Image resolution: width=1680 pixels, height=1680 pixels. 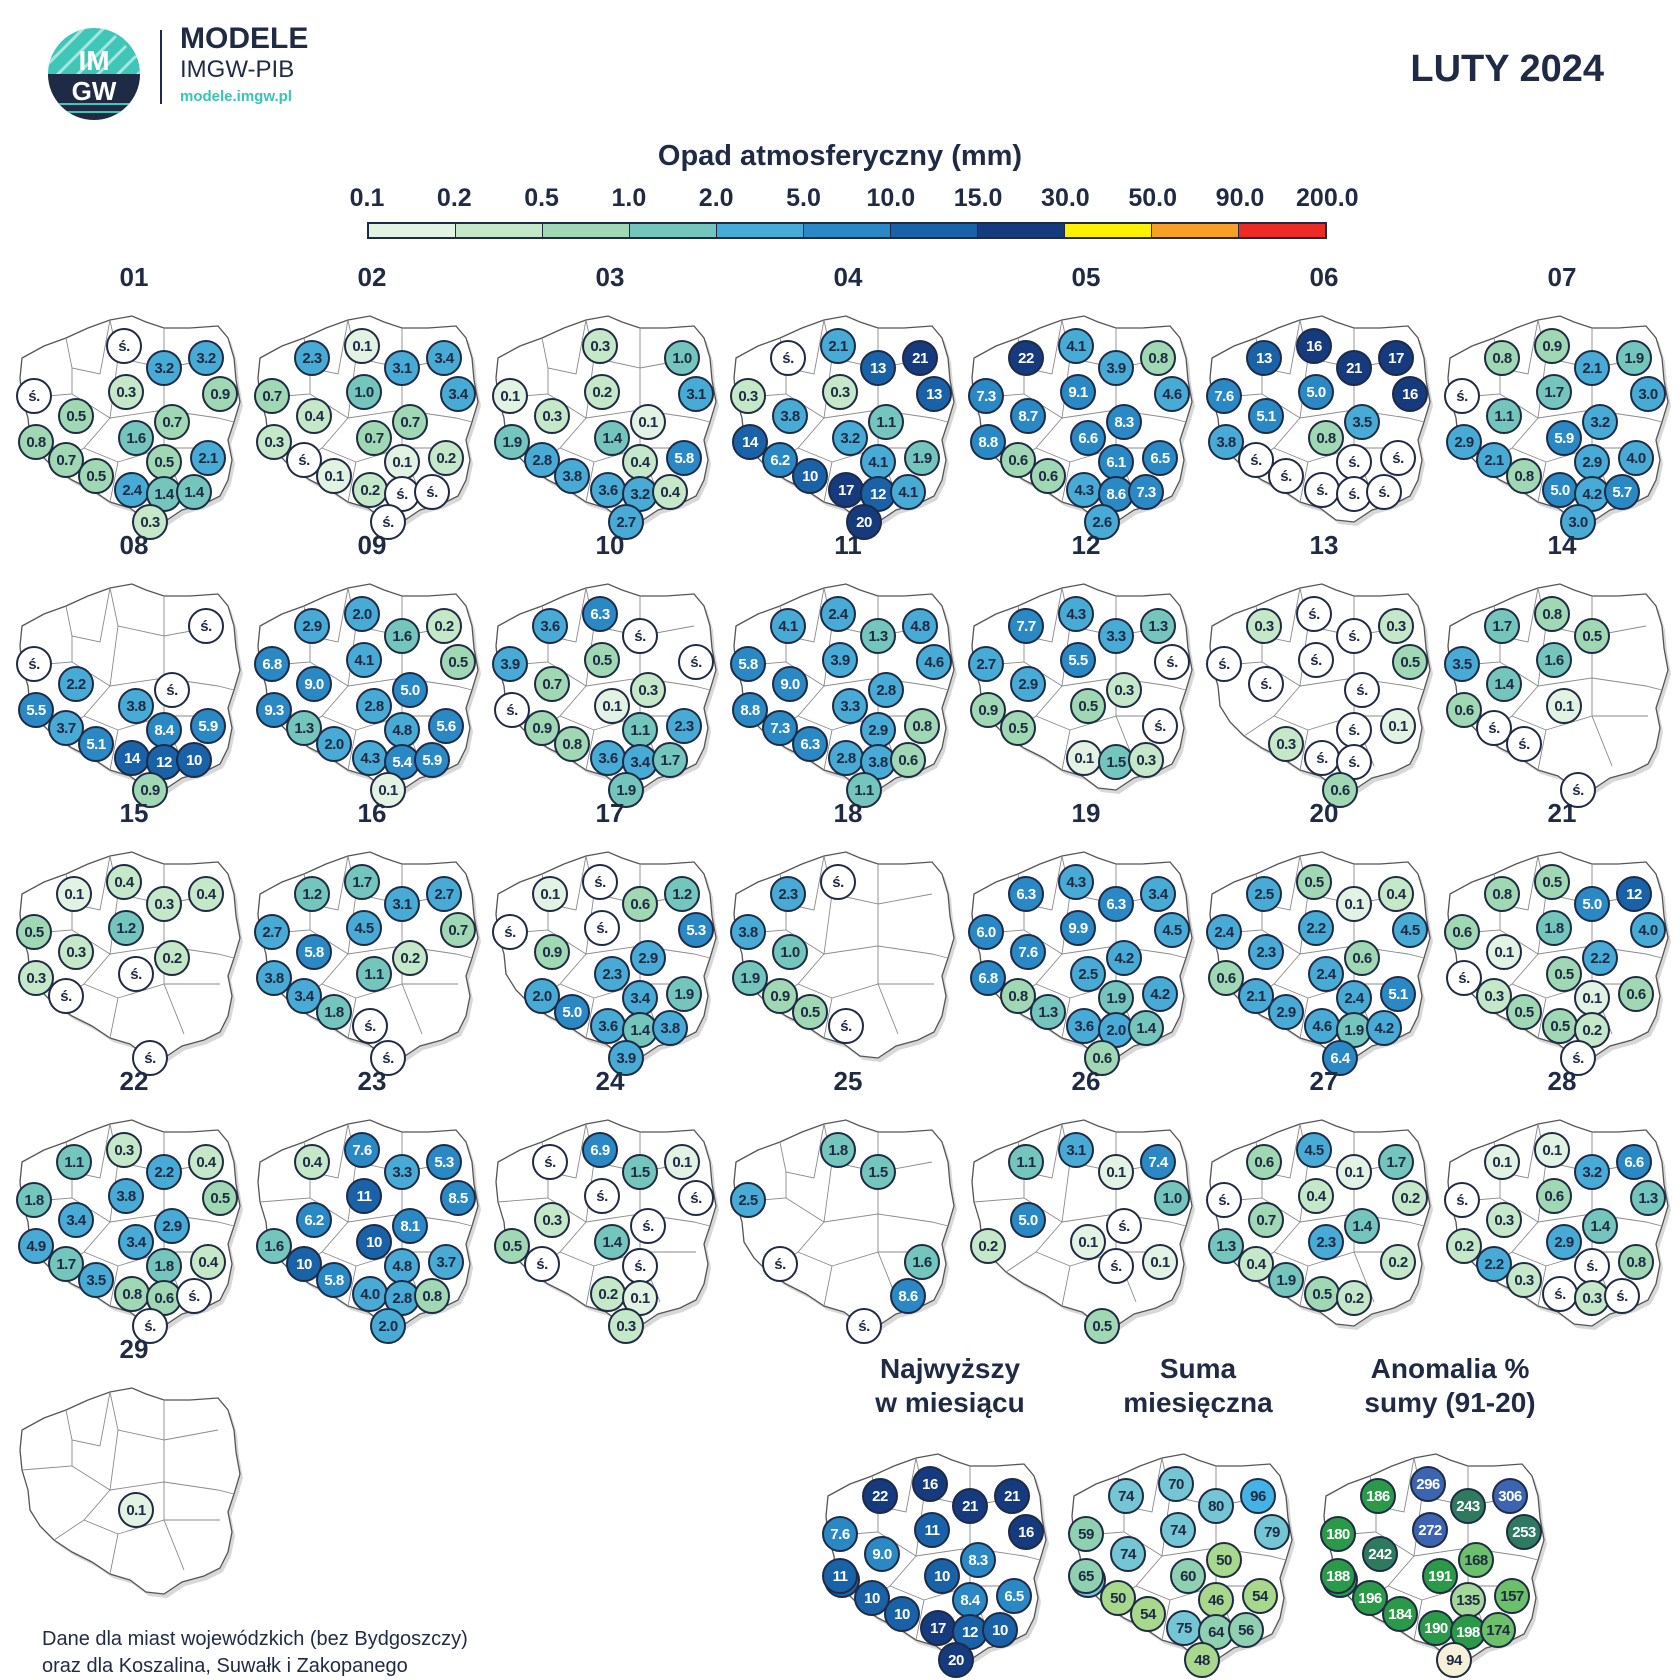 I want to click on station-gda: 0.4, so click(x=124, y=882).